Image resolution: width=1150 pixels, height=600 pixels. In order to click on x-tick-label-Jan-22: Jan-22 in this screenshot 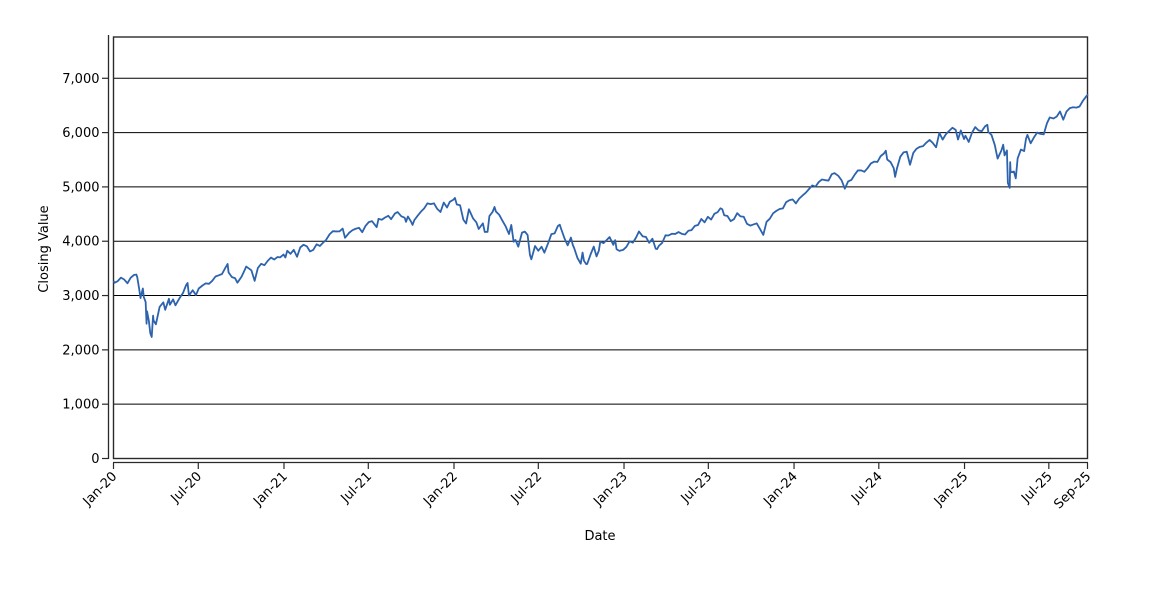, I will do `click(440, 489)`.